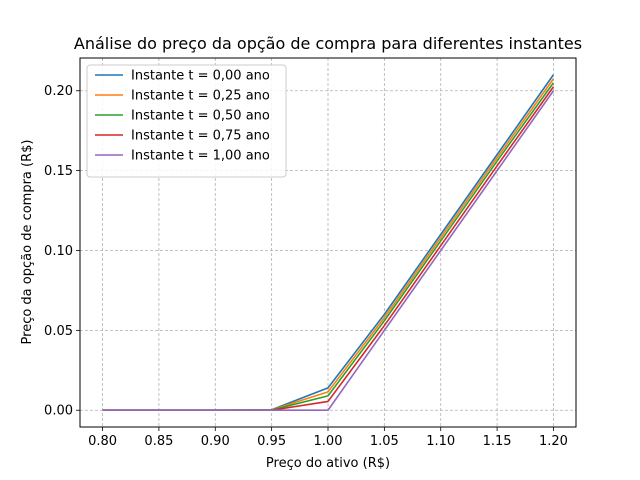  Describe the element at coordinates (440, 441) in the screenshot. I see `x-tick-label: 1.10` at that location.